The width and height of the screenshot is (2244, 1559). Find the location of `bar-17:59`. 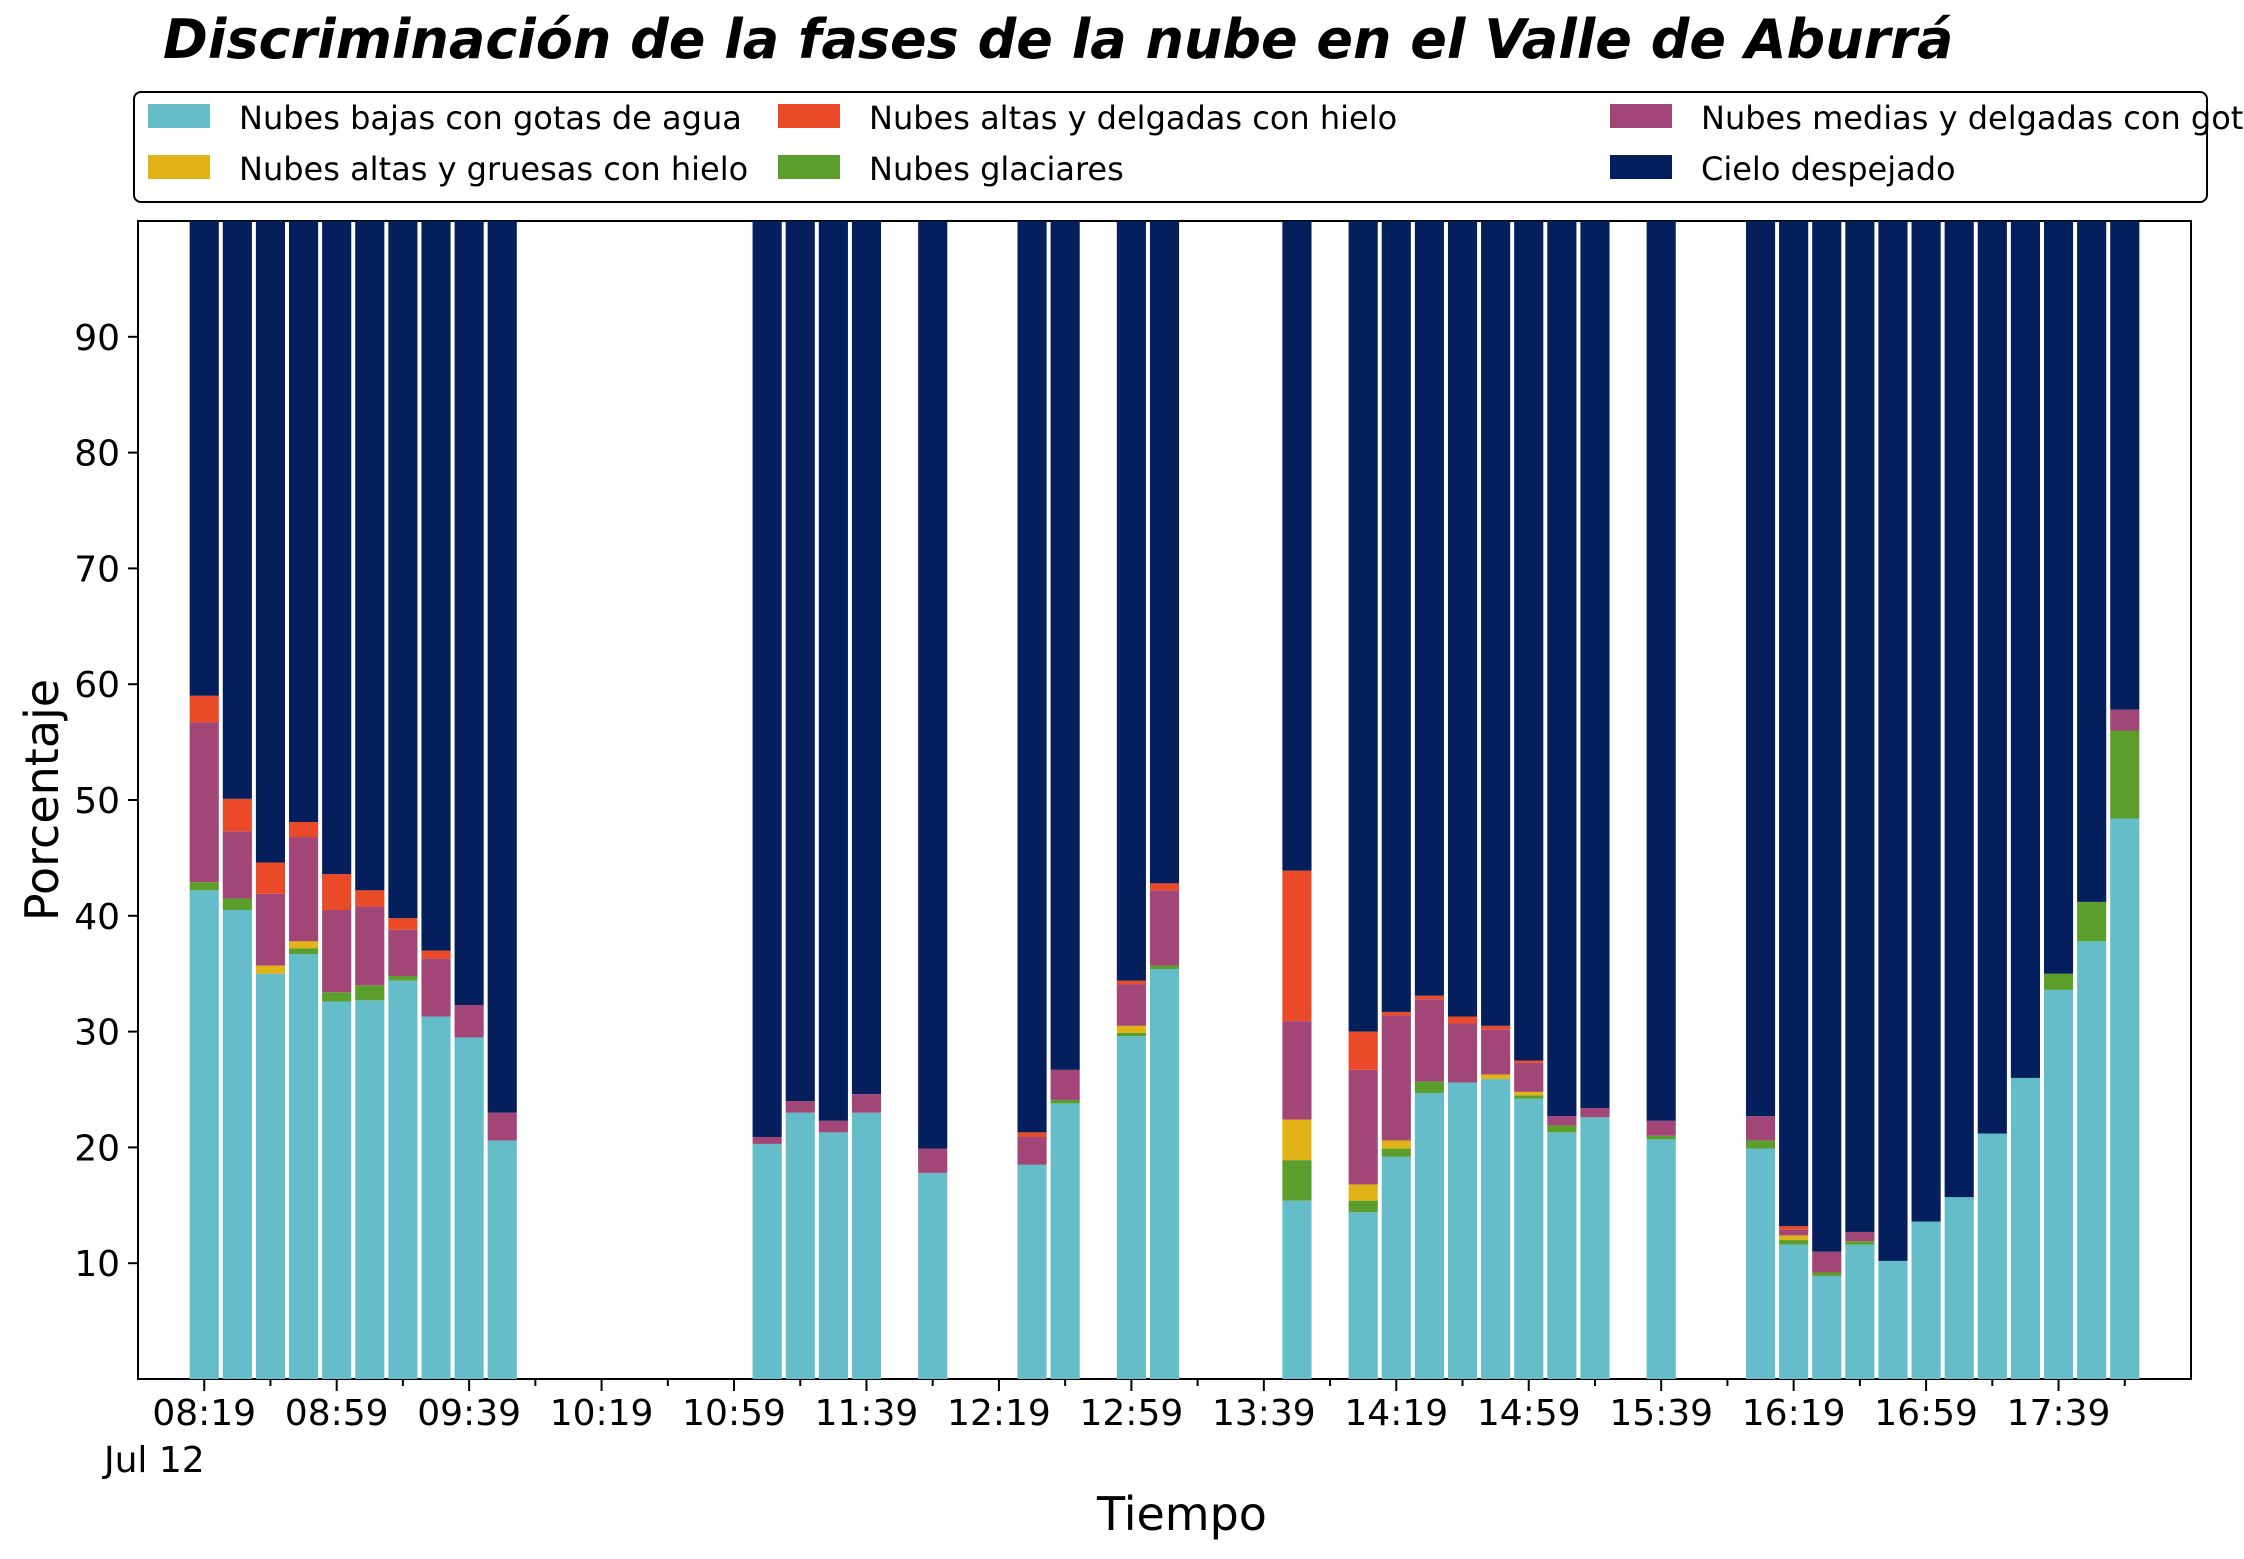

bar-17:59 is located at coordinates (2125, 800).